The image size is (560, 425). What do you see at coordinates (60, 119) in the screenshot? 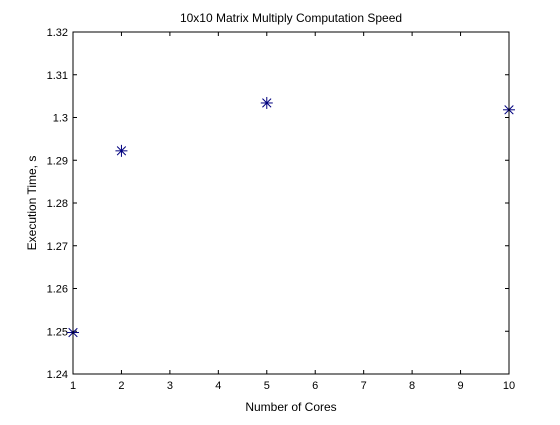
I see `y-tick-label: 1.3` at bounding box center [60, 119].